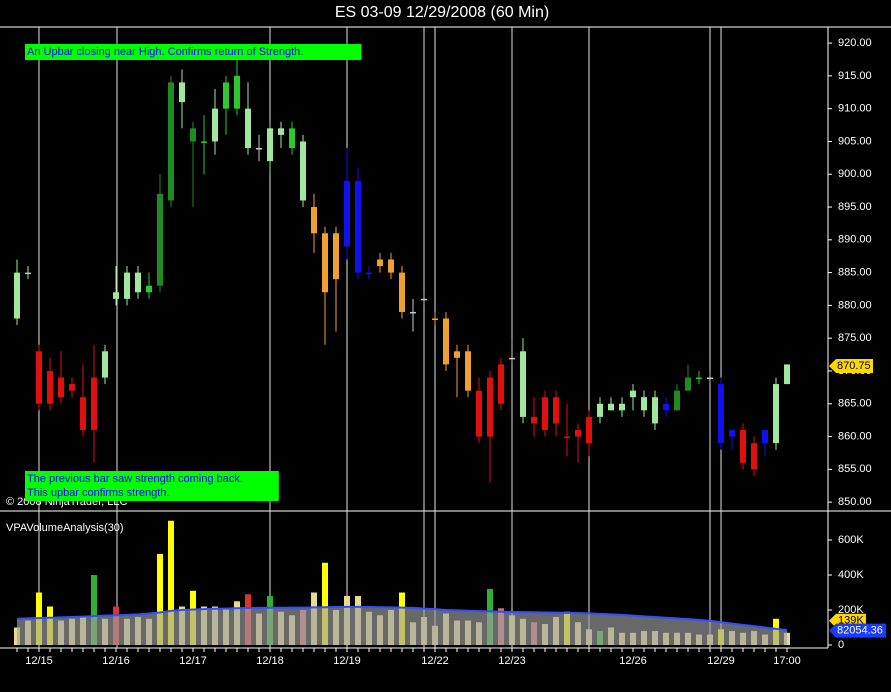 The image size is (891, 692). Describe the element at coordinates (851, 610) in the screenshot. I see `y-tick-label: 200K` at that location.